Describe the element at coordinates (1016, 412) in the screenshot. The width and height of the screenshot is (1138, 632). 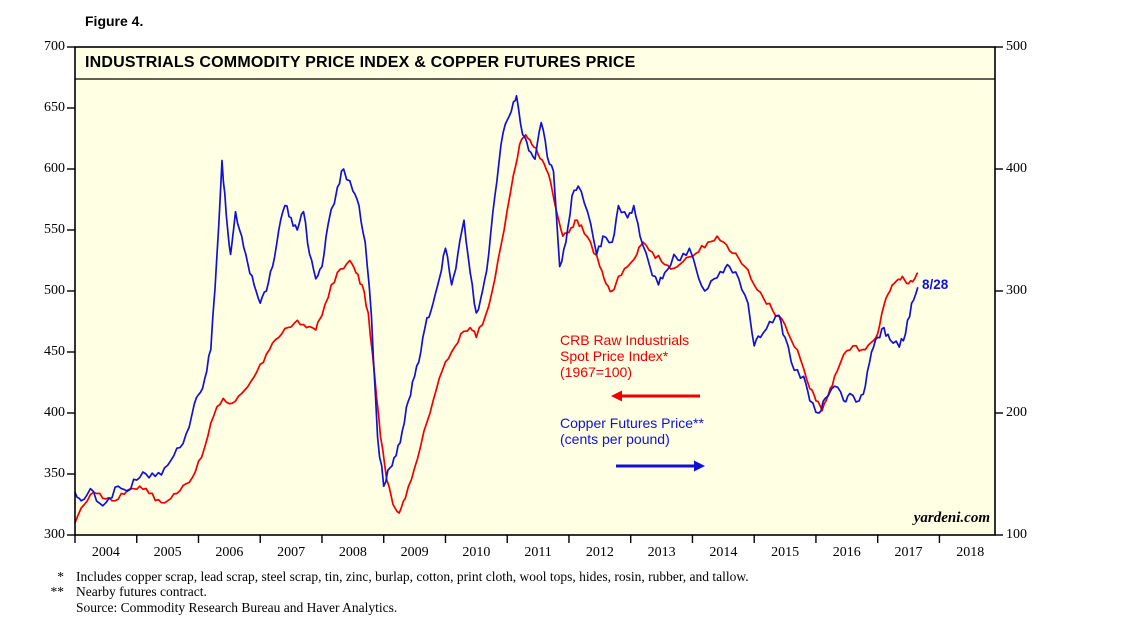
I see `y-axis-right-label: 200` at that location.